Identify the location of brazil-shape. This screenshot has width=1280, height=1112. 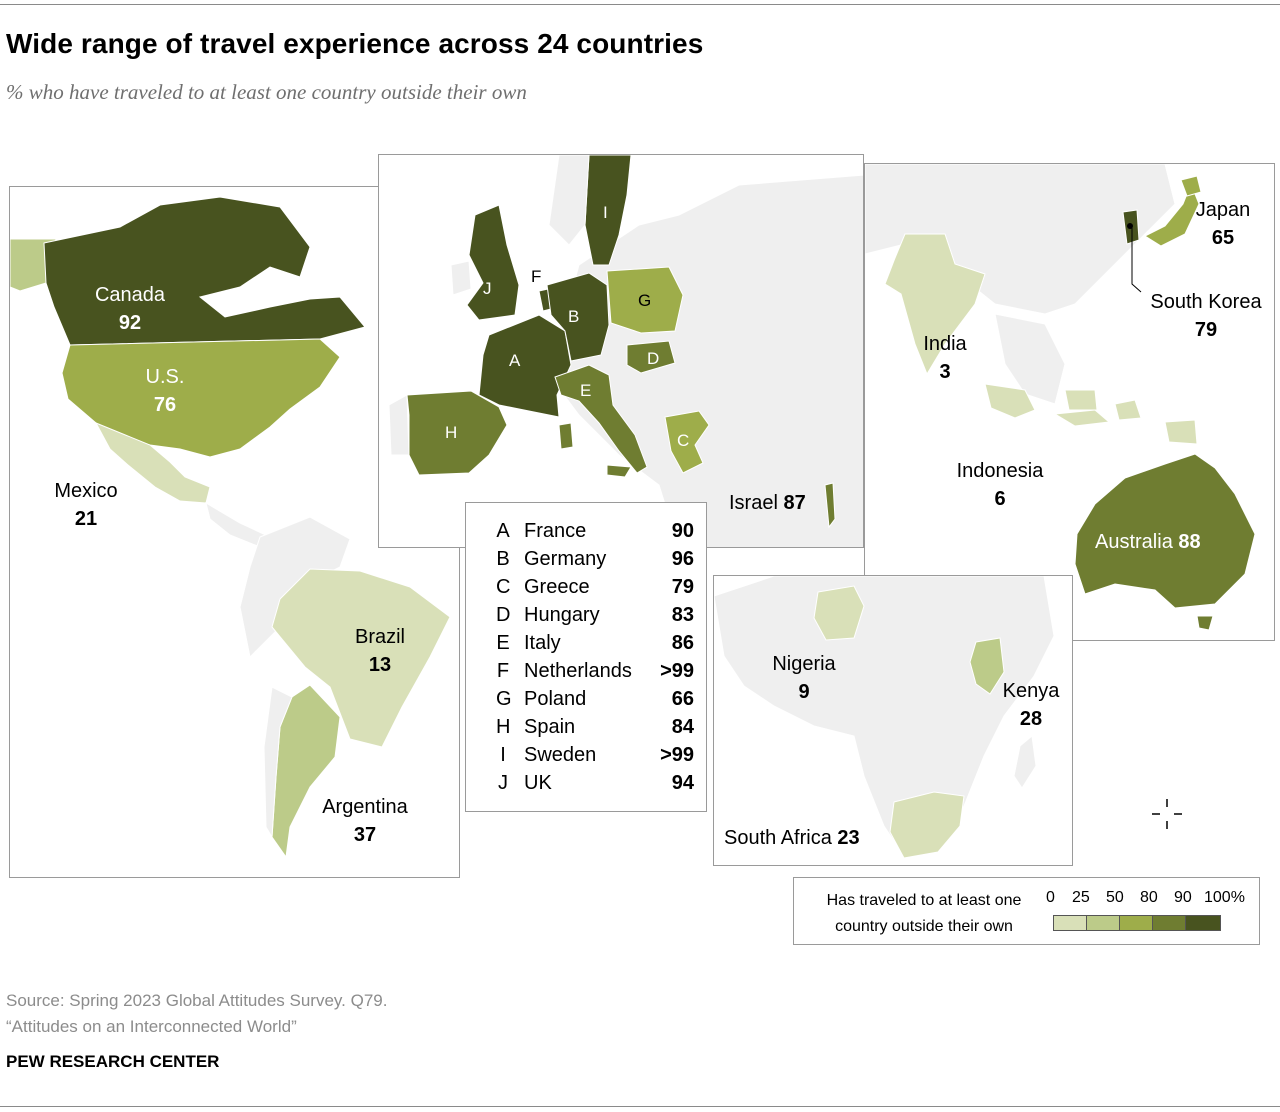
(361, 658).